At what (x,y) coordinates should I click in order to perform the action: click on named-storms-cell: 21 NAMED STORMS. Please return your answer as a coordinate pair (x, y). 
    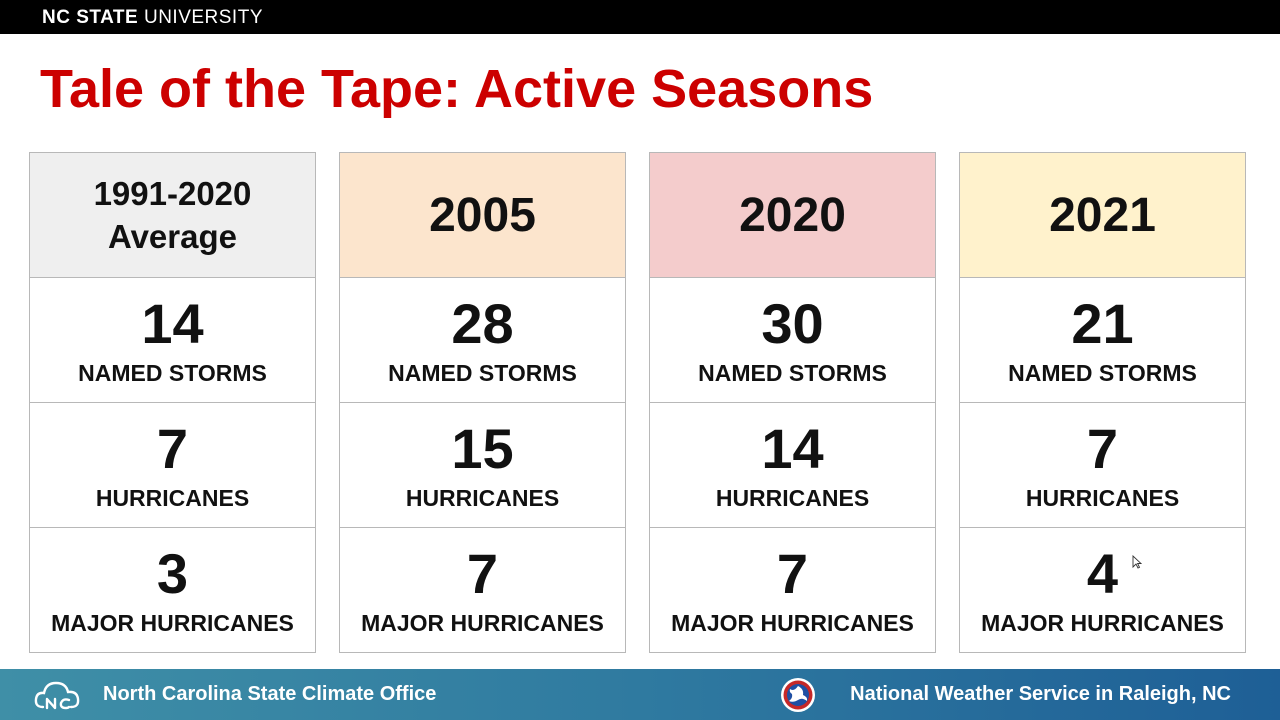
    Looking at the image, I should click on (1102, 340).